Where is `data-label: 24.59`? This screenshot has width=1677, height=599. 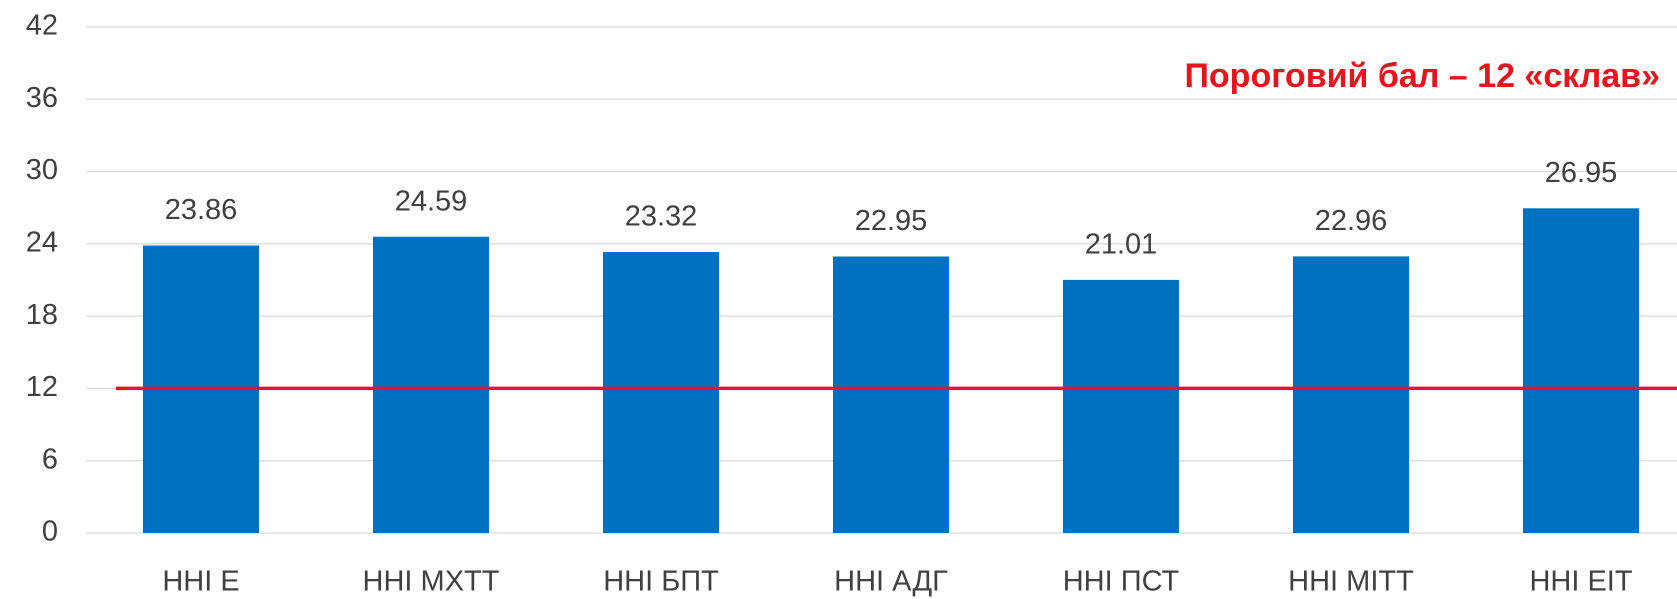
data-label: 24.59 is located at coordinates (431, 201).